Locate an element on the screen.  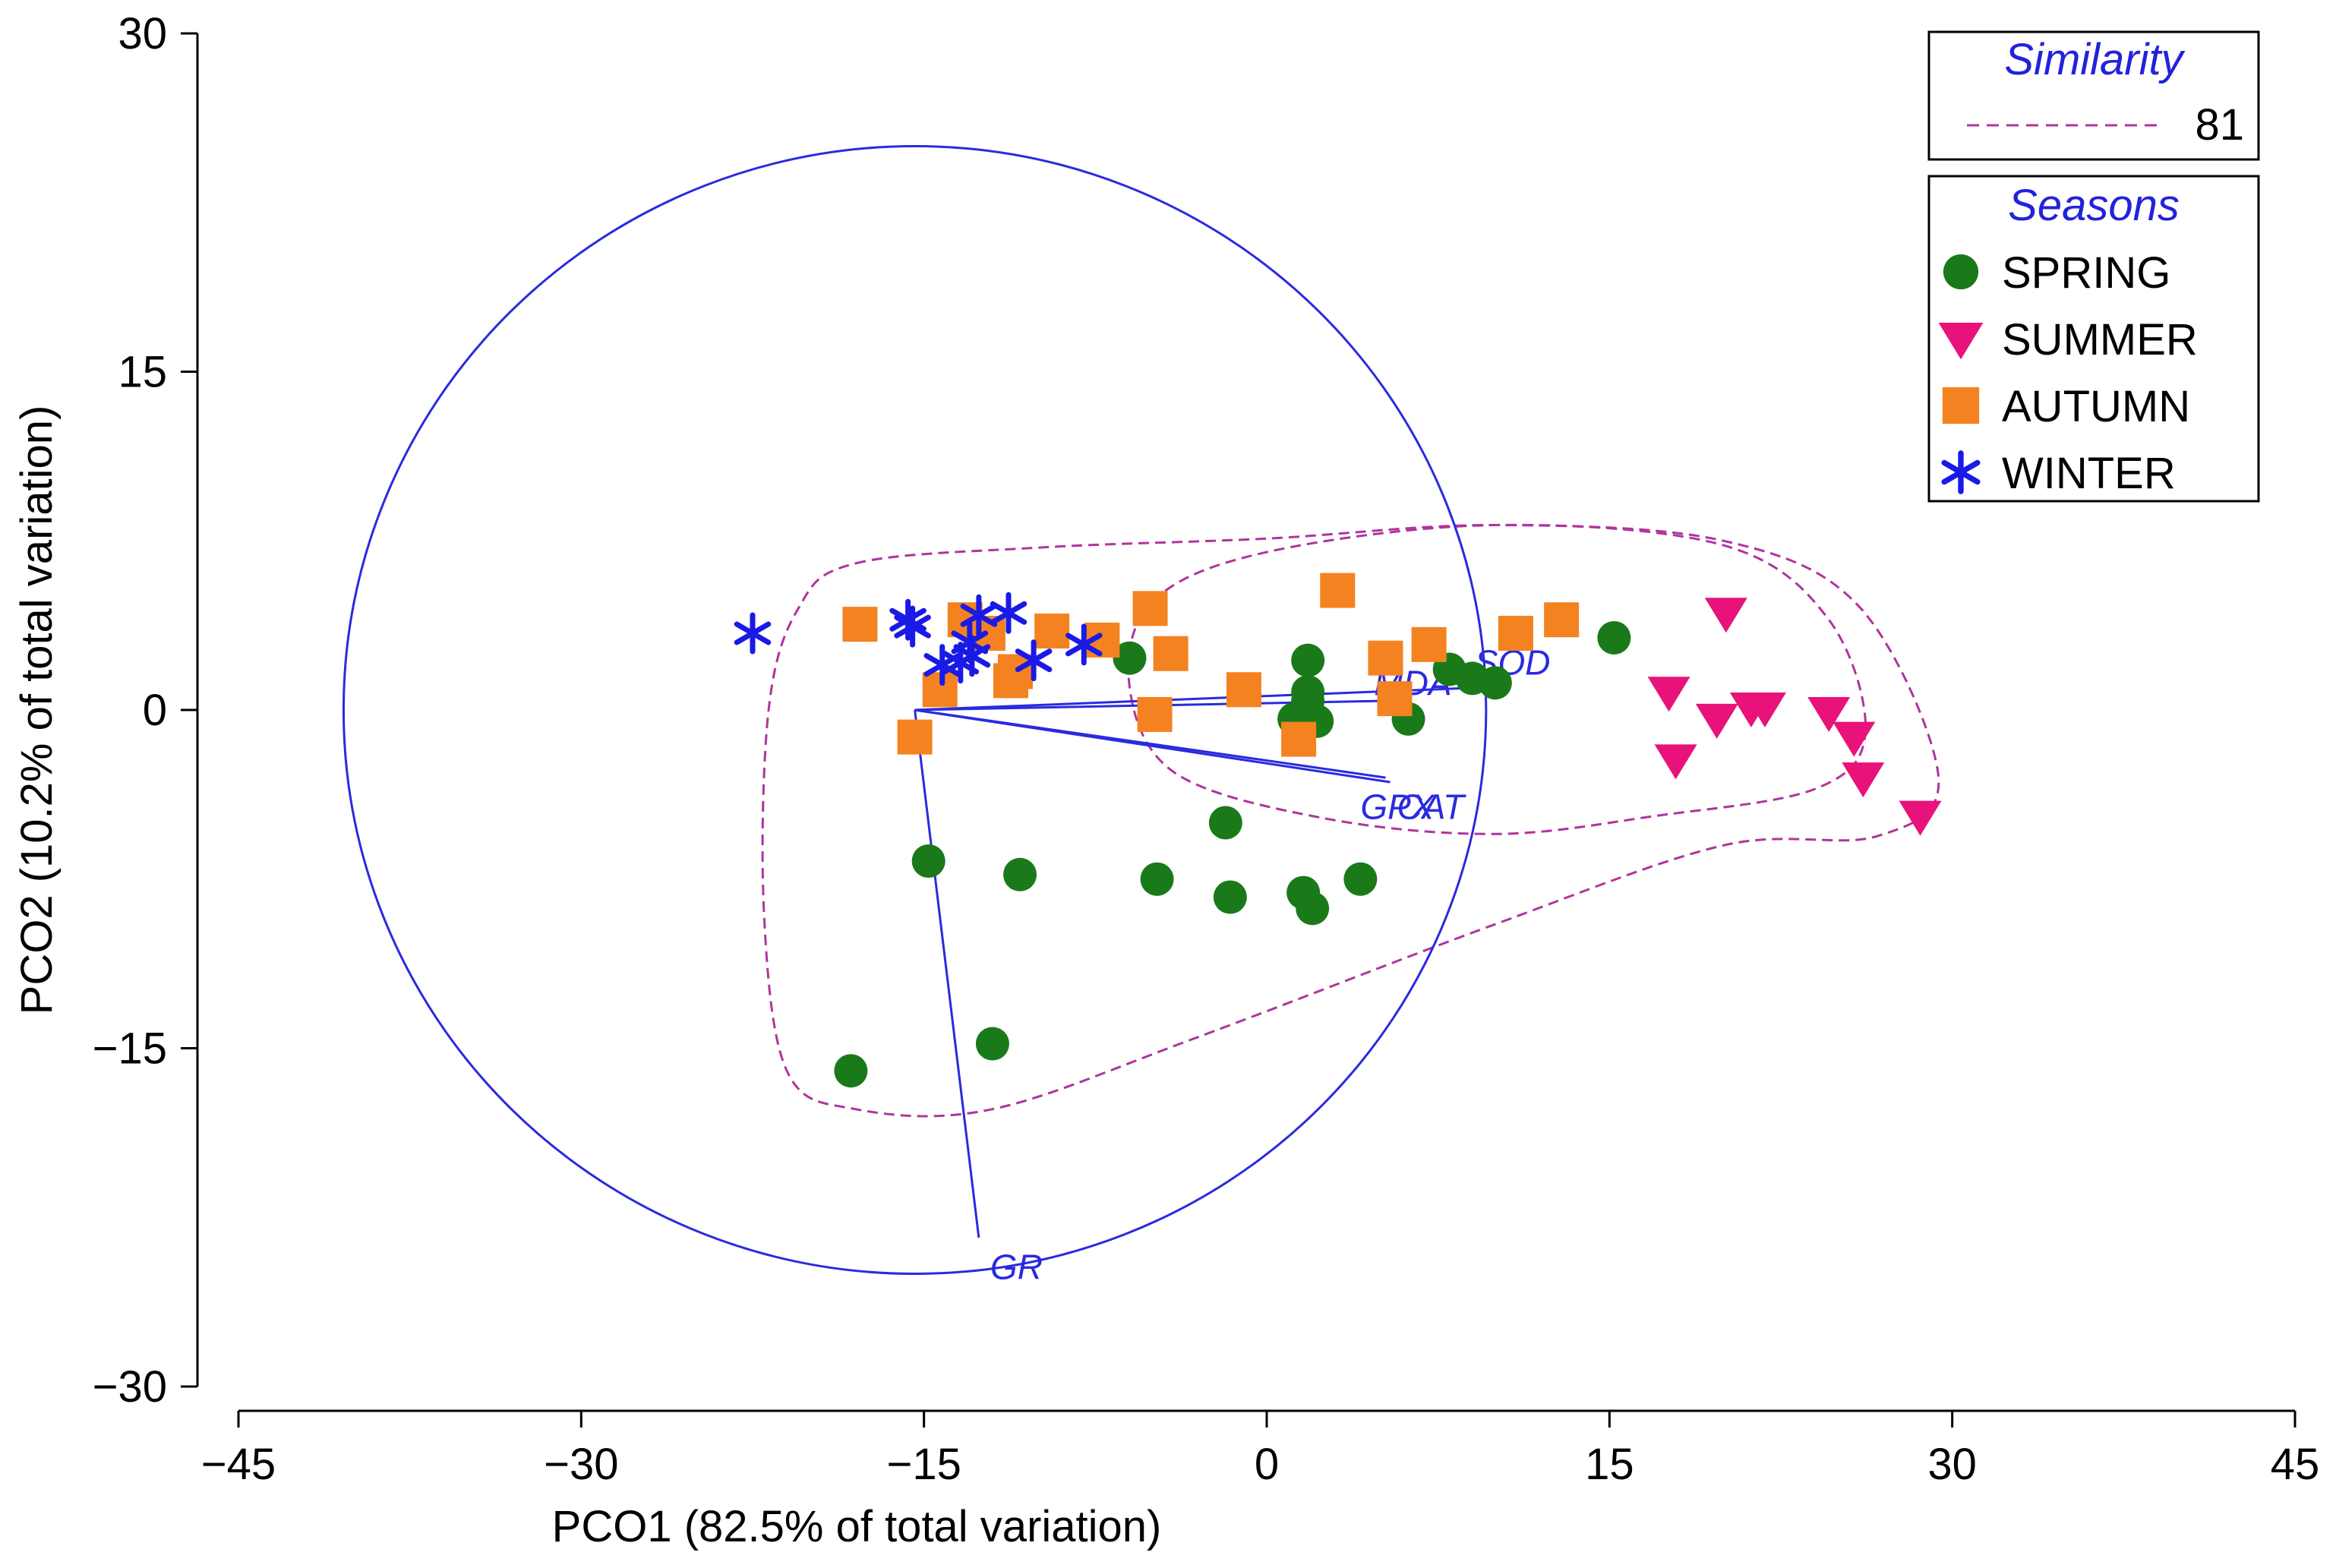
vector-gr is located at coordinates (947, 974).